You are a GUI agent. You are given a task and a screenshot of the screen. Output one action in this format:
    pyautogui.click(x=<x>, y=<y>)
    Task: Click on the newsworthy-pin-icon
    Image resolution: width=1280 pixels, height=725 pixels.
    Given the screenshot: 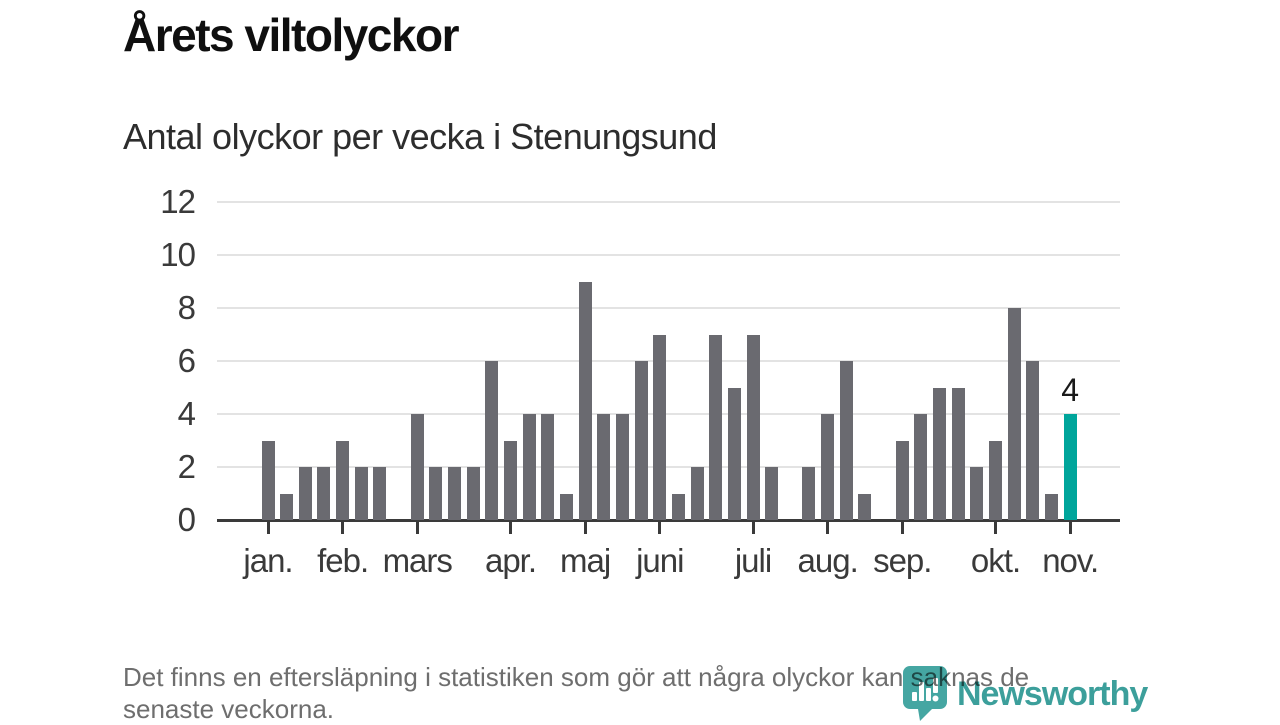 What is the action you would take?
    pyautogui.click(x=925, y=693)
    